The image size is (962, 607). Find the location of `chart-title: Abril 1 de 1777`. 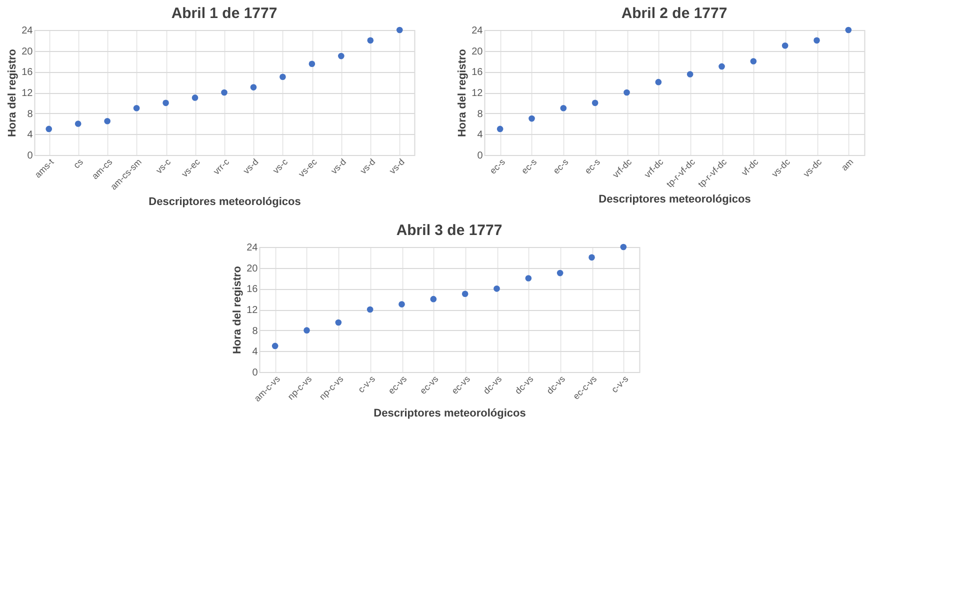

chart-title: Abril 1 de 1777 is located at coordinates (224, 13).